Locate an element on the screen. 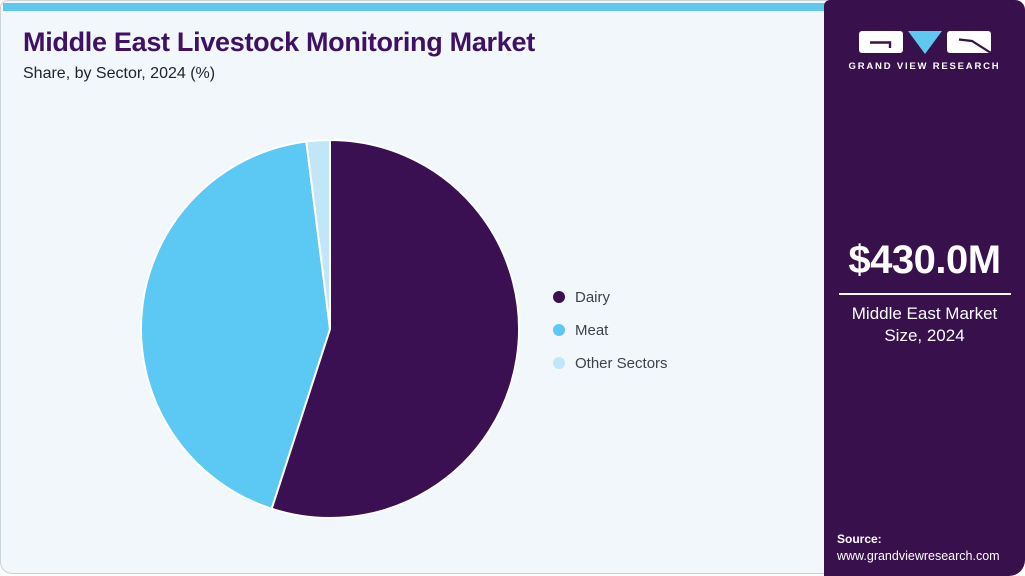 The width and height of the screenshot is (1025, 576). logo-r-icon is located at coordinates (968, 42).